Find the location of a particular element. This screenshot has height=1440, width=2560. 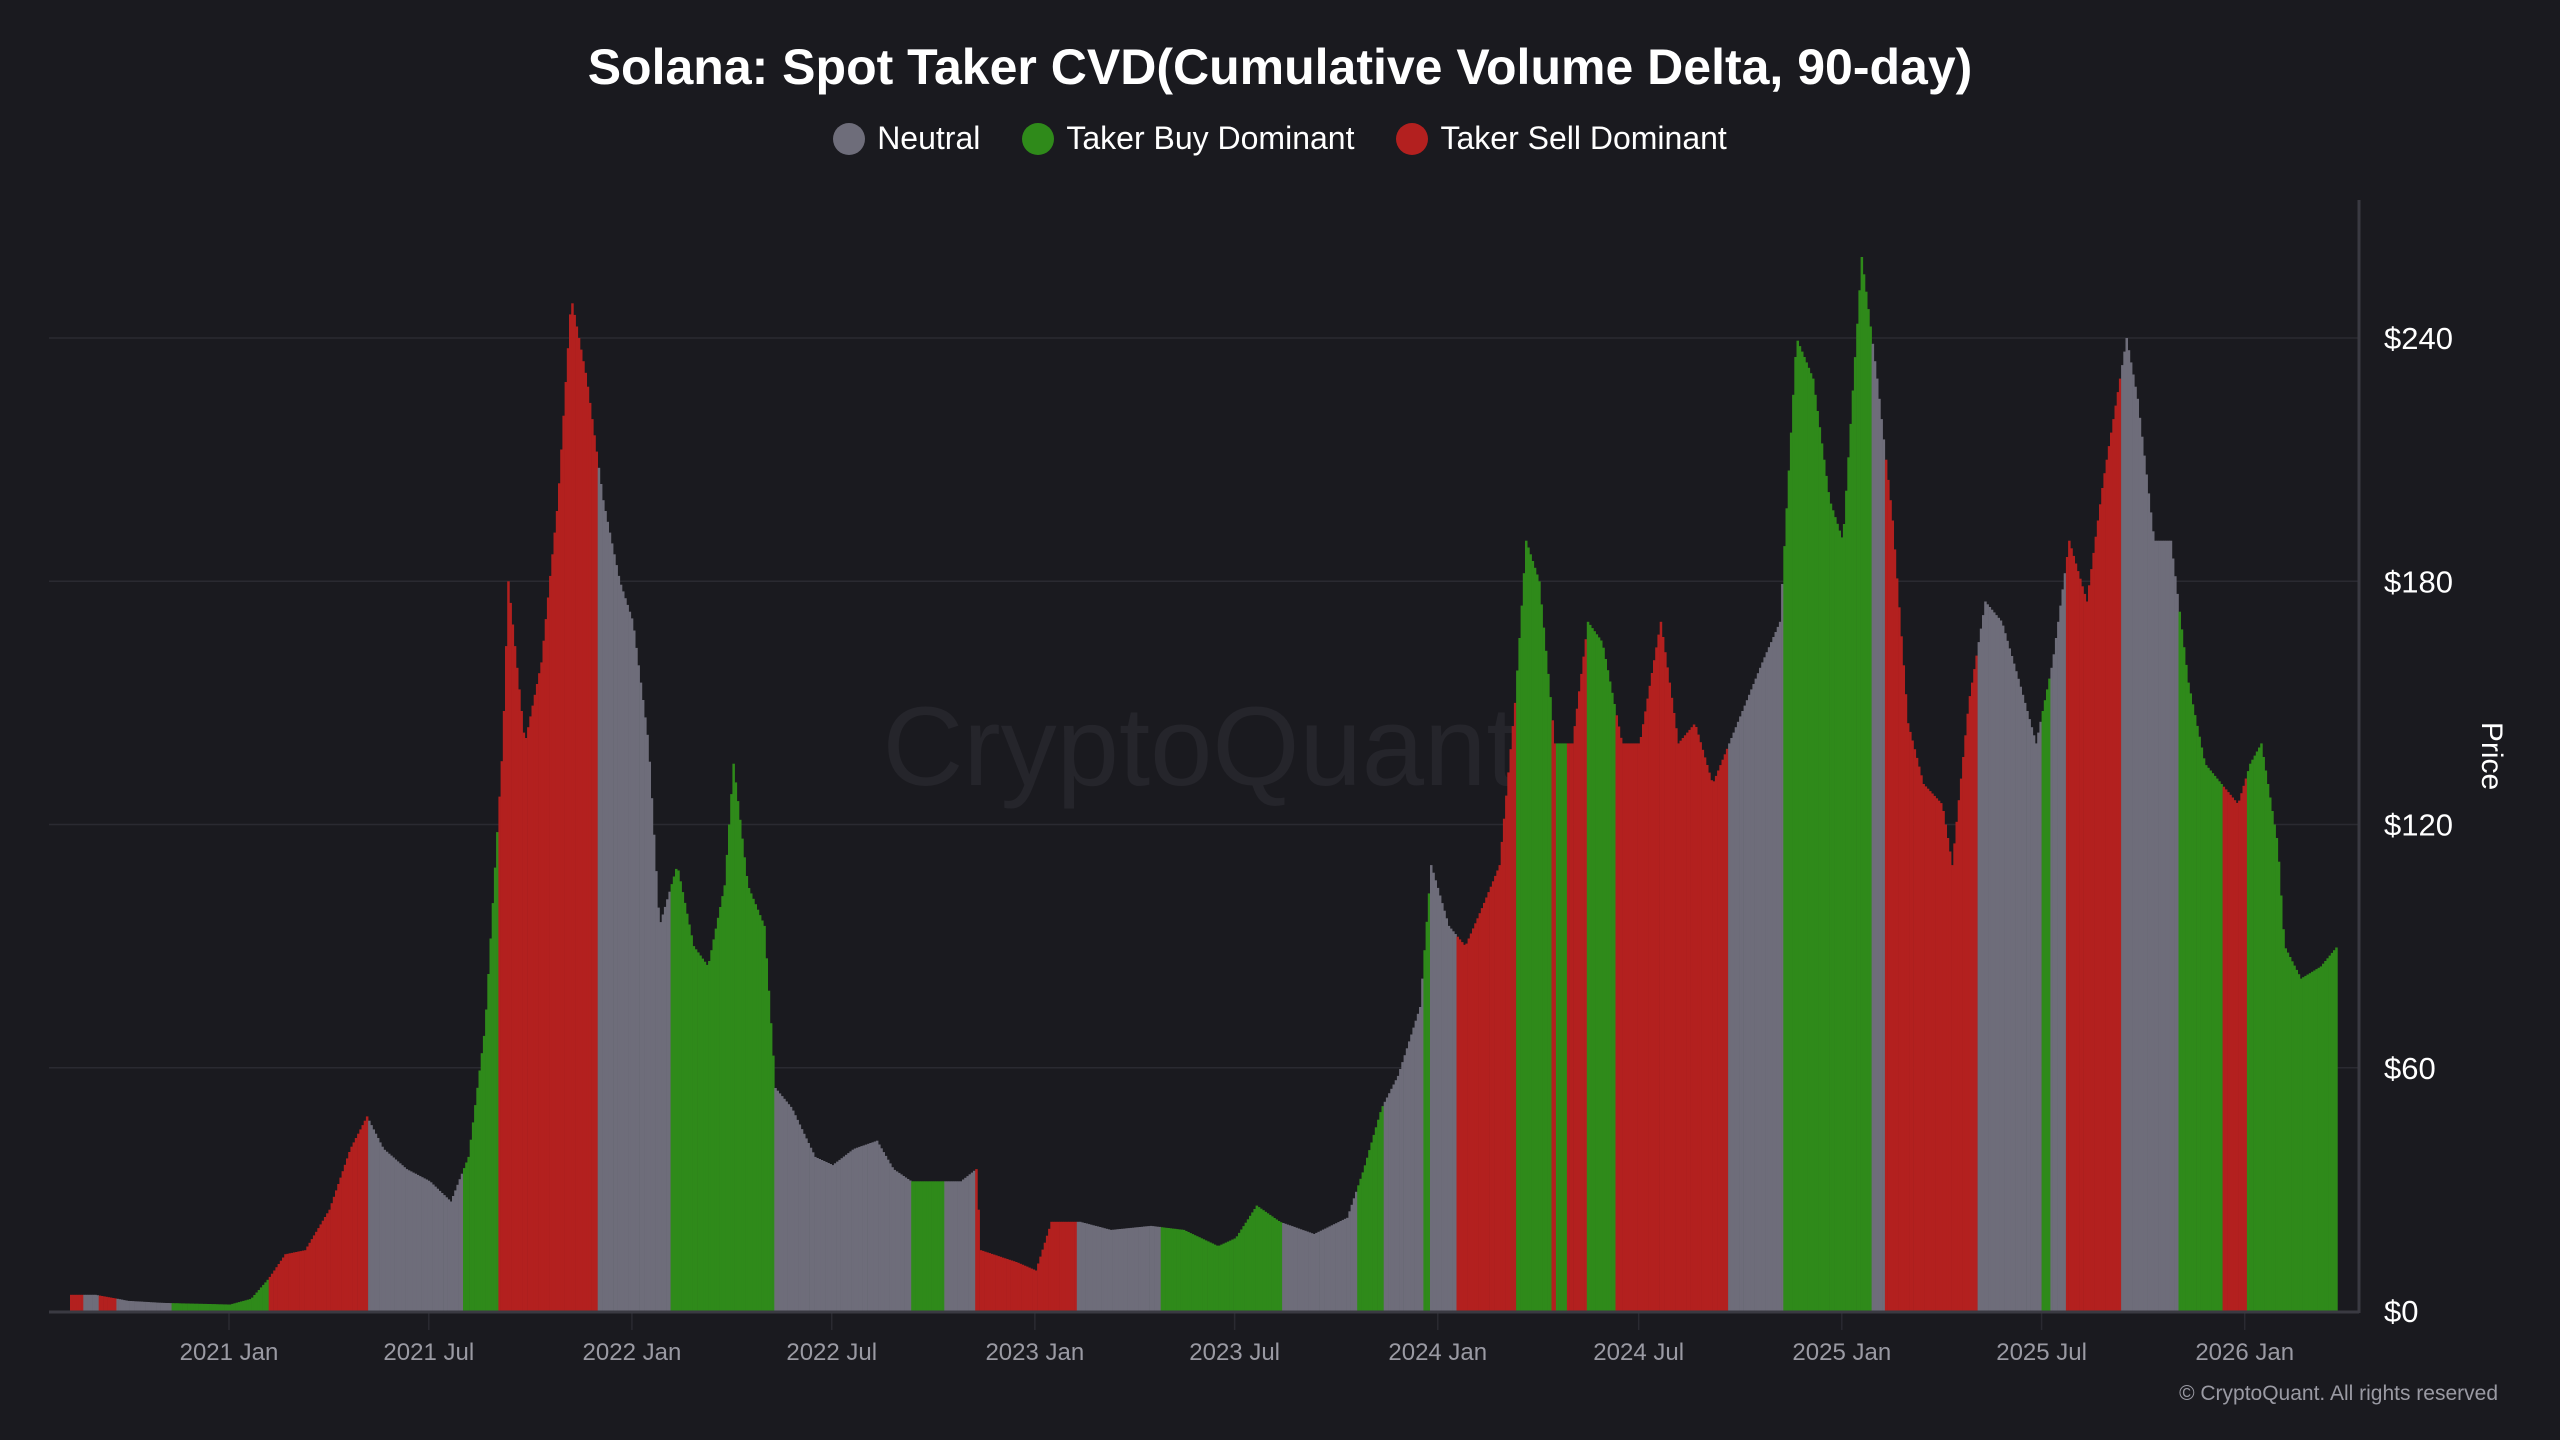

legend-label: Neutral is located at coordinates (929, 138).